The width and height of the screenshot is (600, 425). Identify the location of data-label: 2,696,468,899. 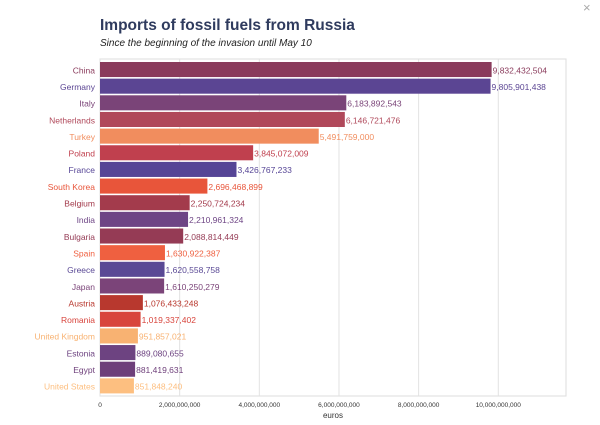
(235, 187).